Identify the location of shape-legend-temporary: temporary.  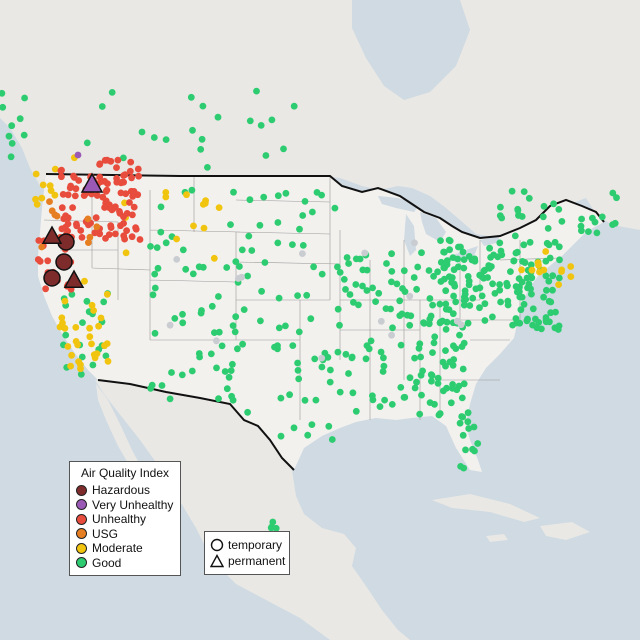
(247, 545).